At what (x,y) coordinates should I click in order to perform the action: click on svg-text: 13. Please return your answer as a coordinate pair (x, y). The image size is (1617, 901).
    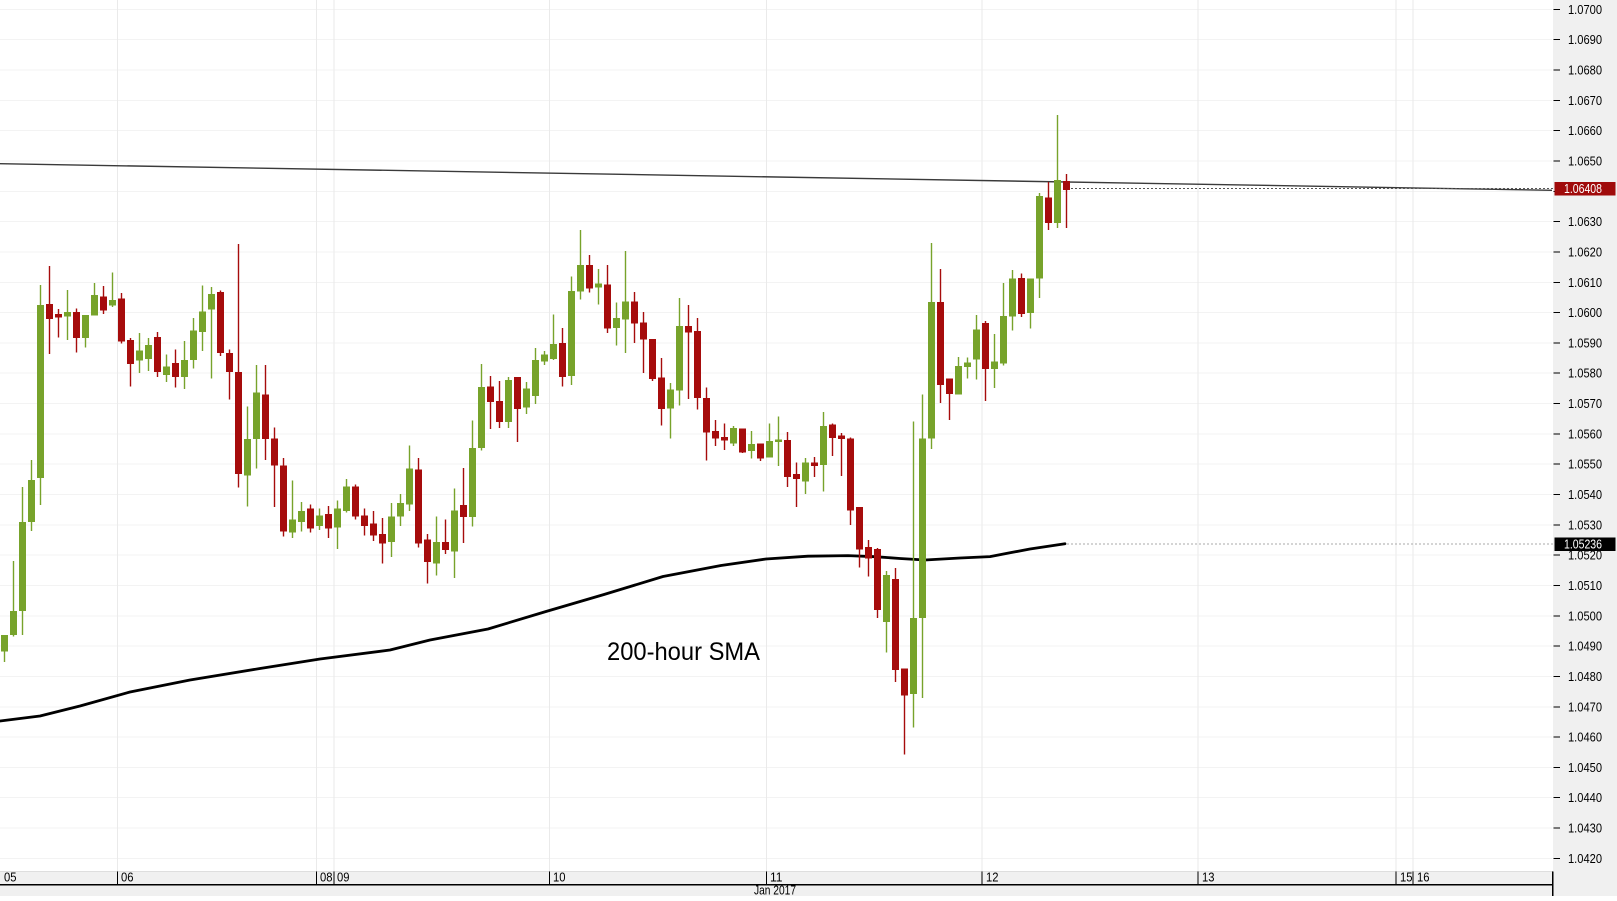
    Looking at the image, I should click on (1208, 877).